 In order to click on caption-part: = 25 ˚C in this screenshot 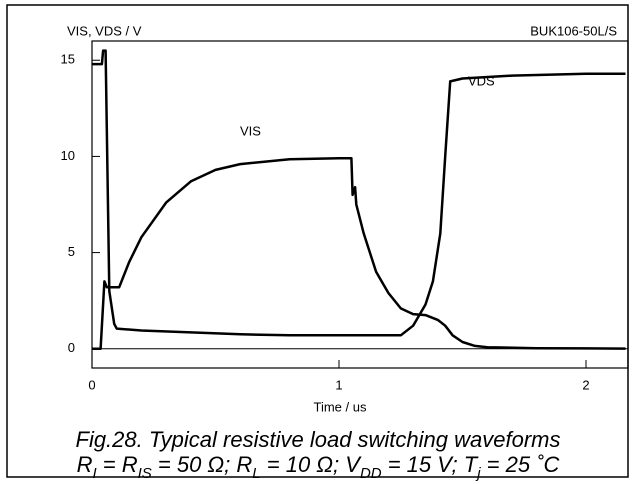, I will do `click(520, 464)`.